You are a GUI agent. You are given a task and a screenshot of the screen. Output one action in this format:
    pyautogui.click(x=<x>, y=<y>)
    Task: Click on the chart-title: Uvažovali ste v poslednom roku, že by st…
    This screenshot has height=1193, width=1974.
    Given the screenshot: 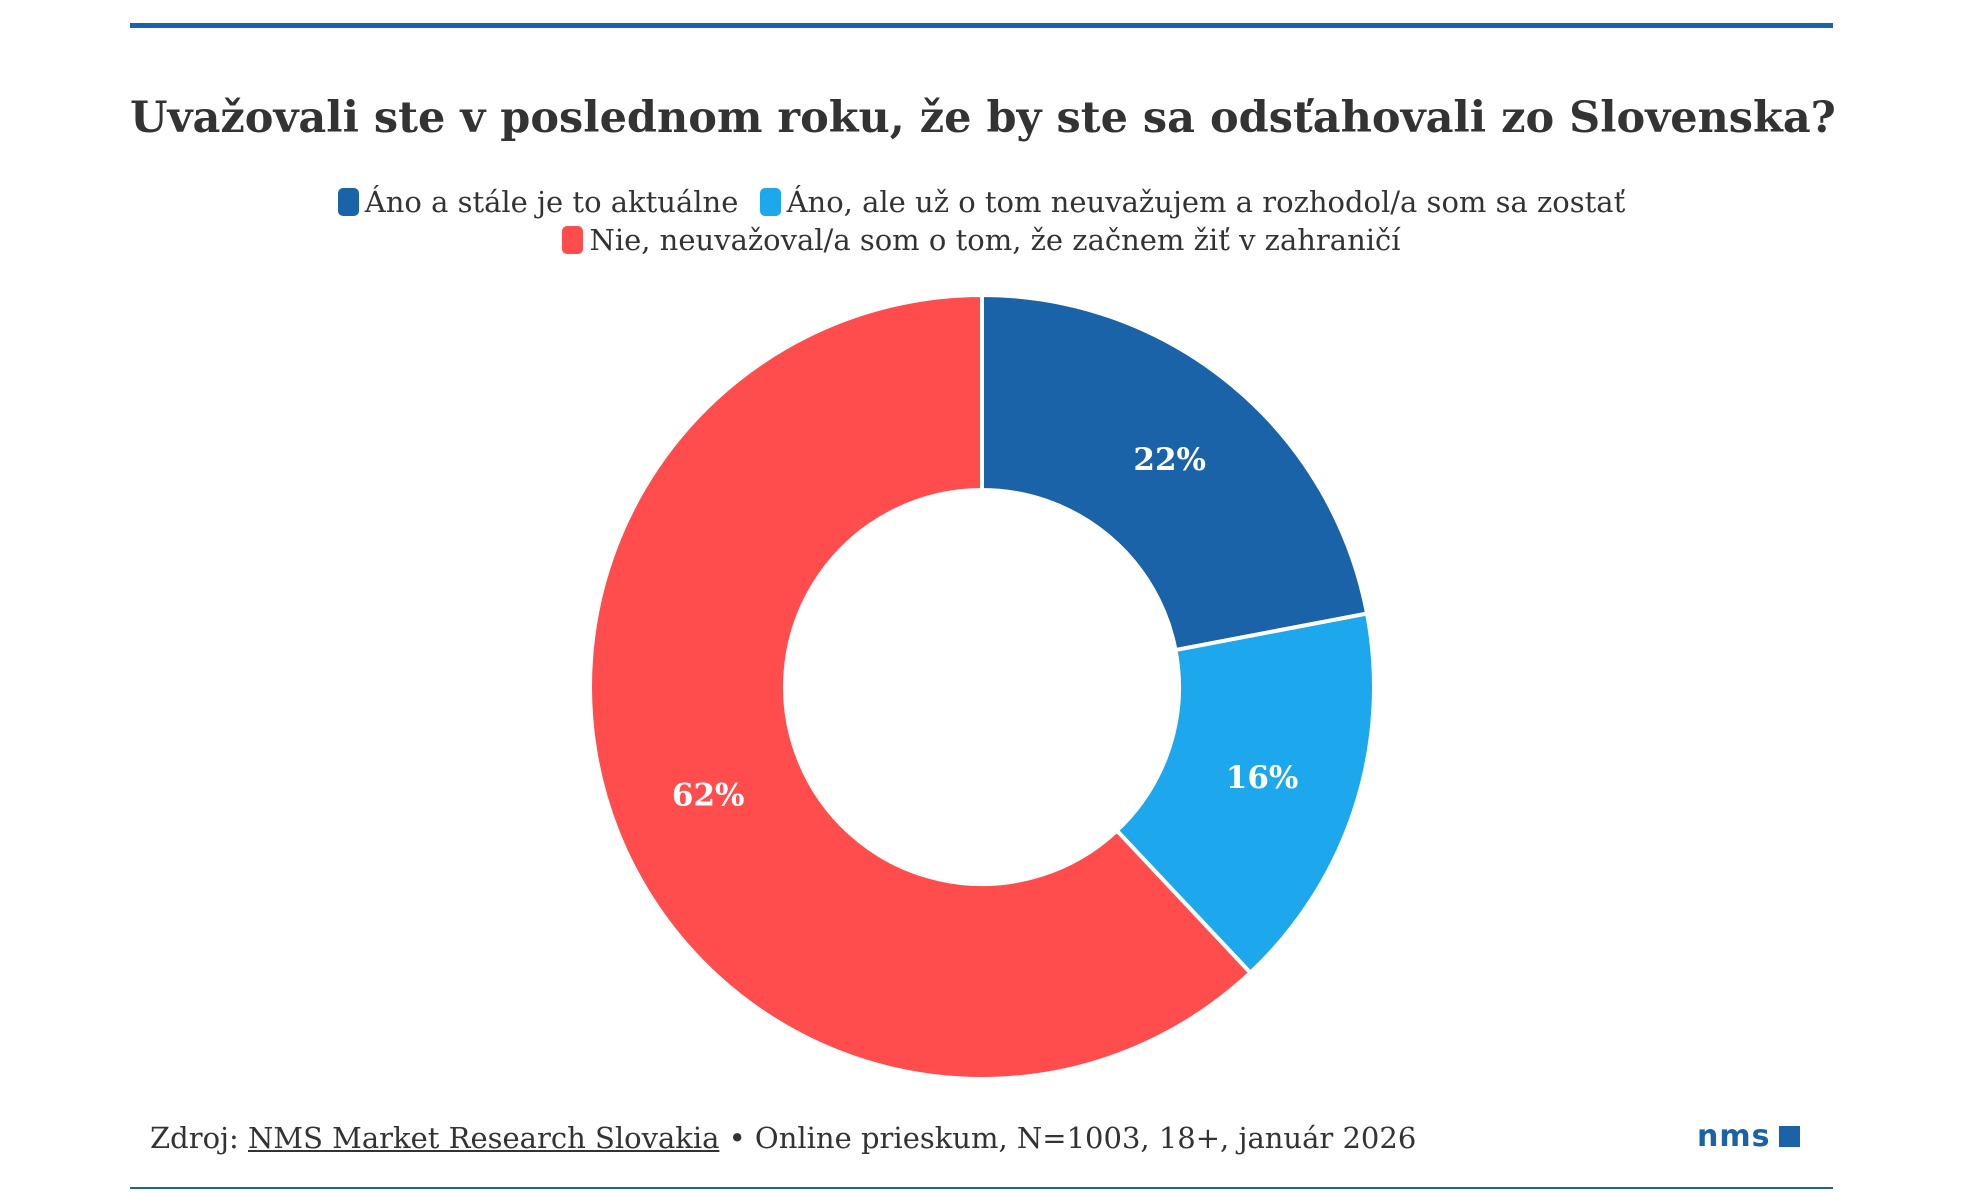 What is the action you would take?
    pyautogui.click(x=983, y=118)
    